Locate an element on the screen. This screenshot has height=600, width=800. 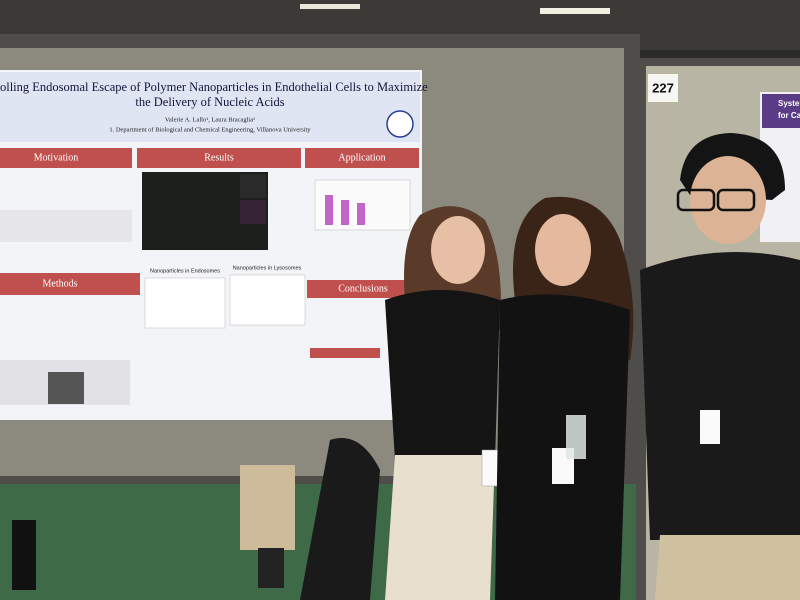
references-header is located at coordinates (345, 353).